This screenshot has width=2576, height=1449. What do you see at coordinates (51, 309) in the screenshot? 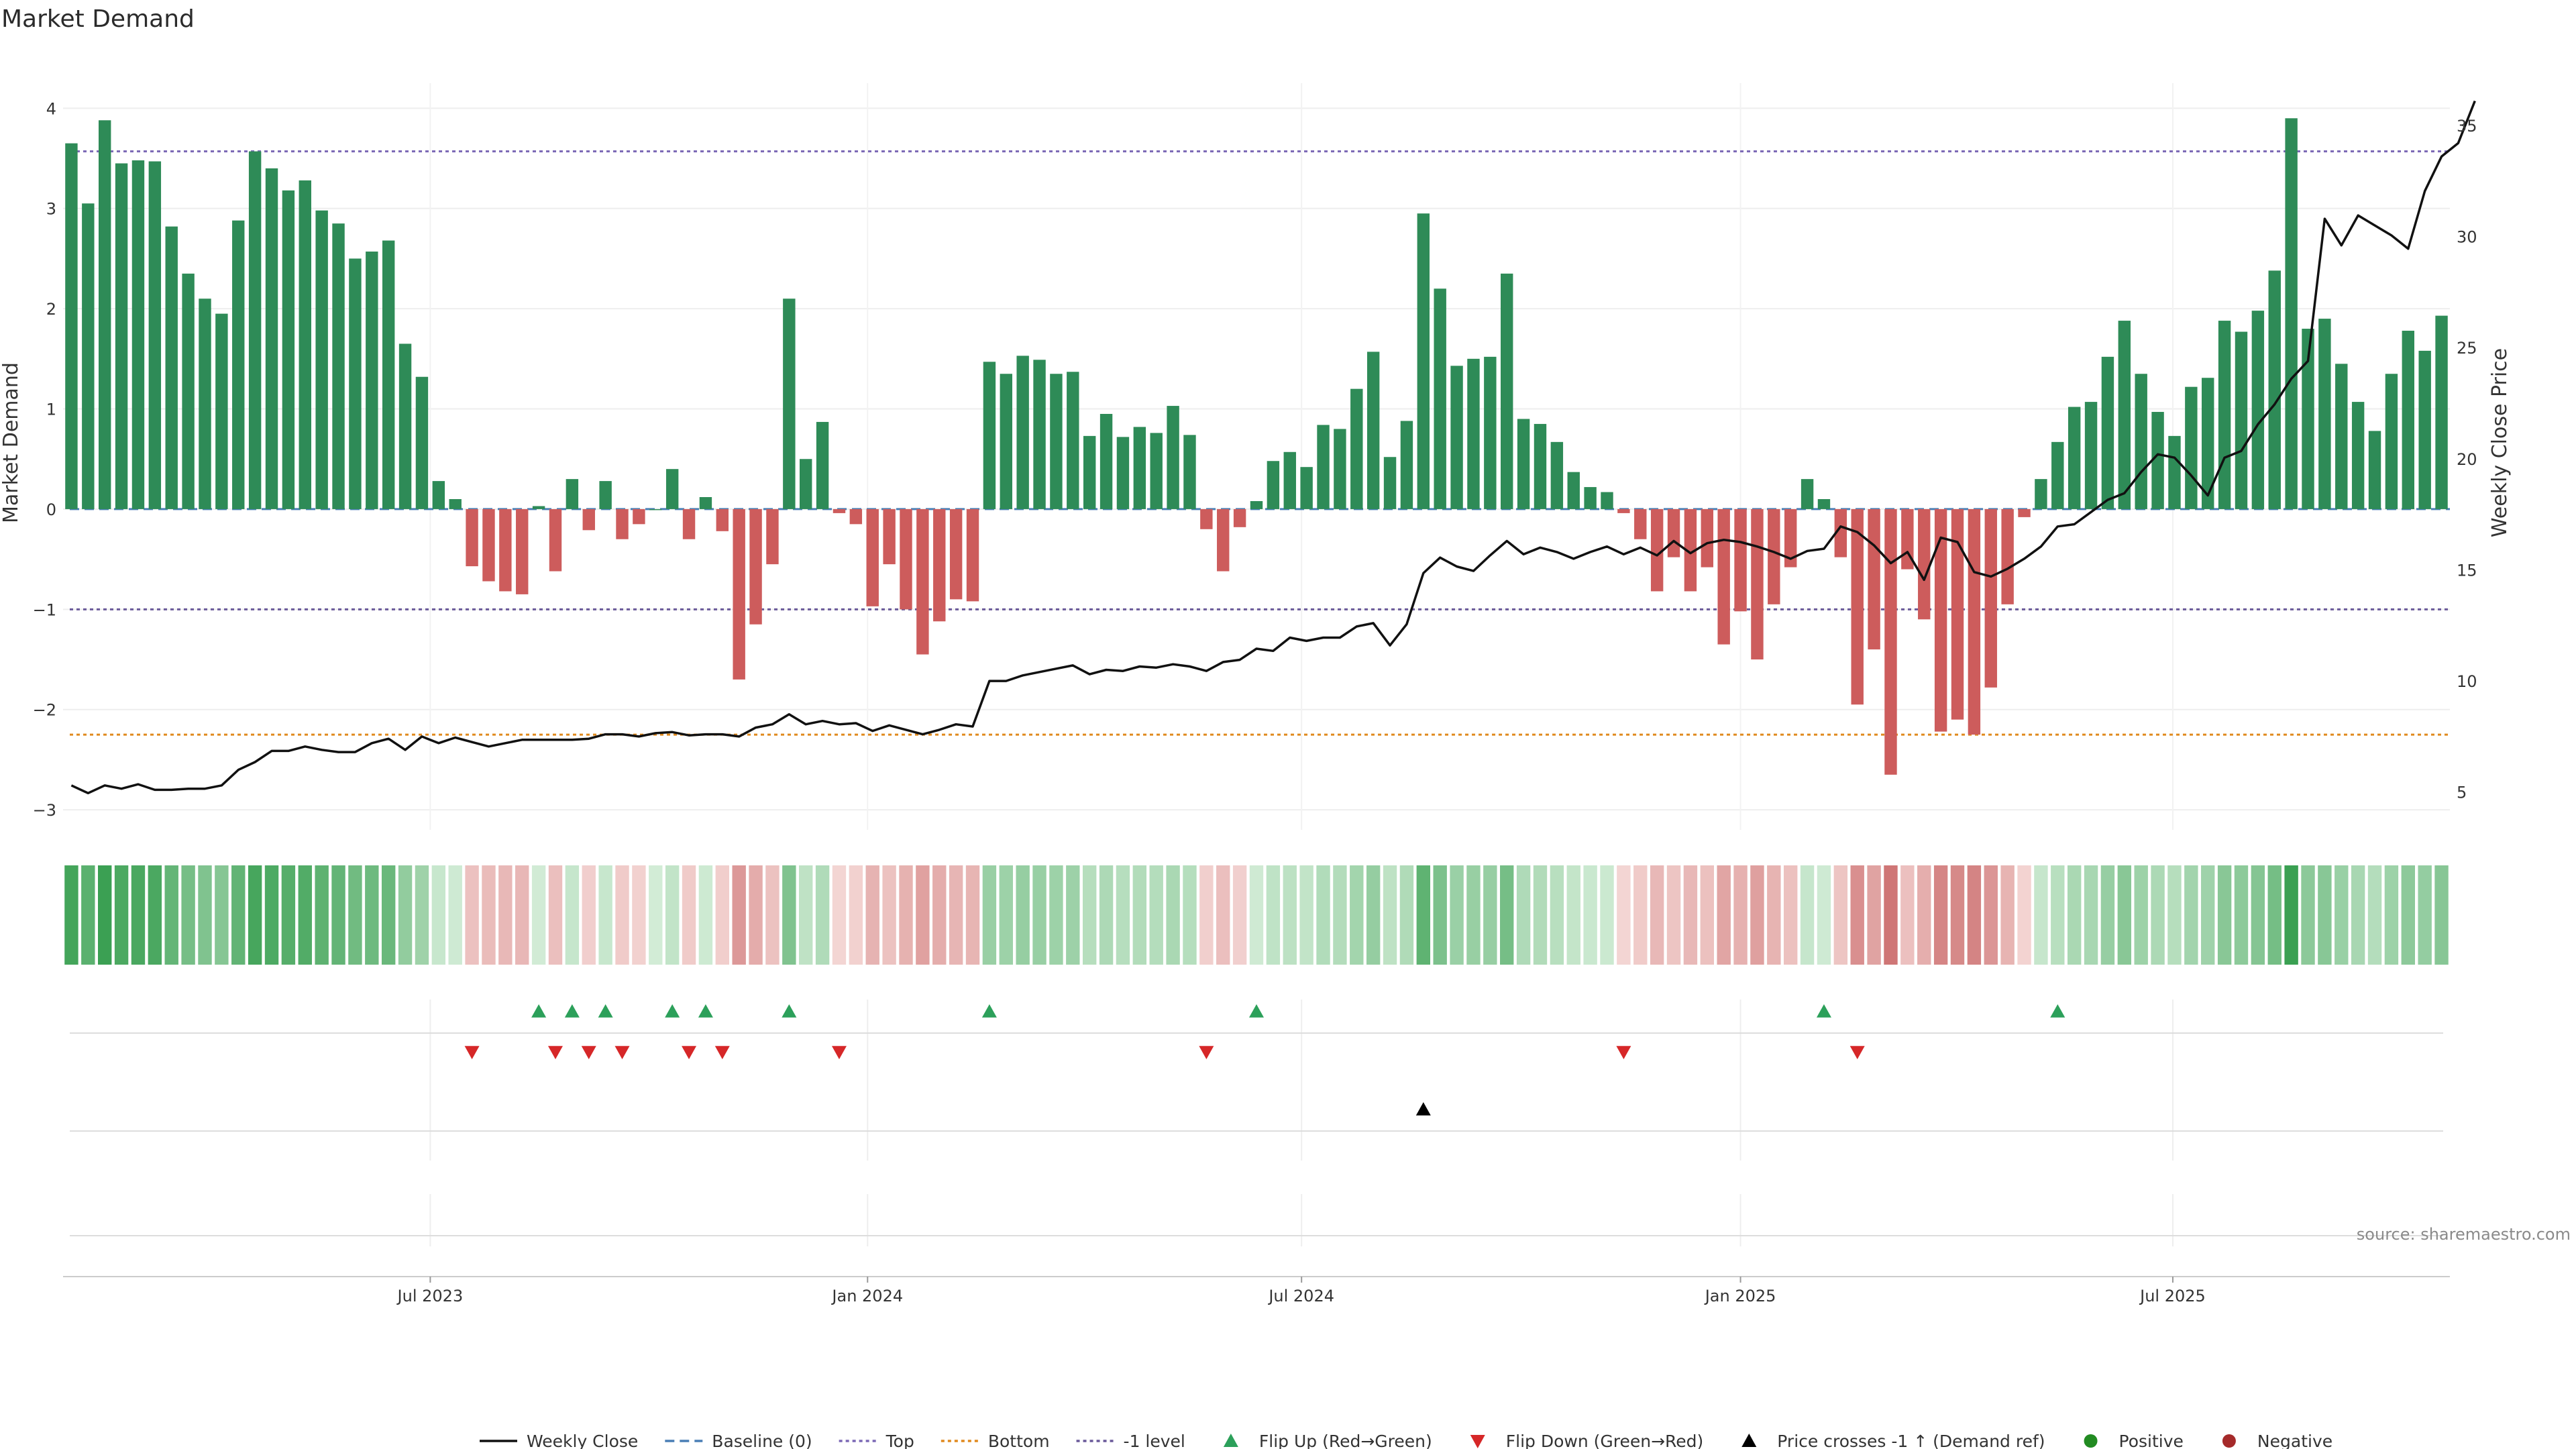
I see `y-tick-label: 2` at bounding box center [51, 309].